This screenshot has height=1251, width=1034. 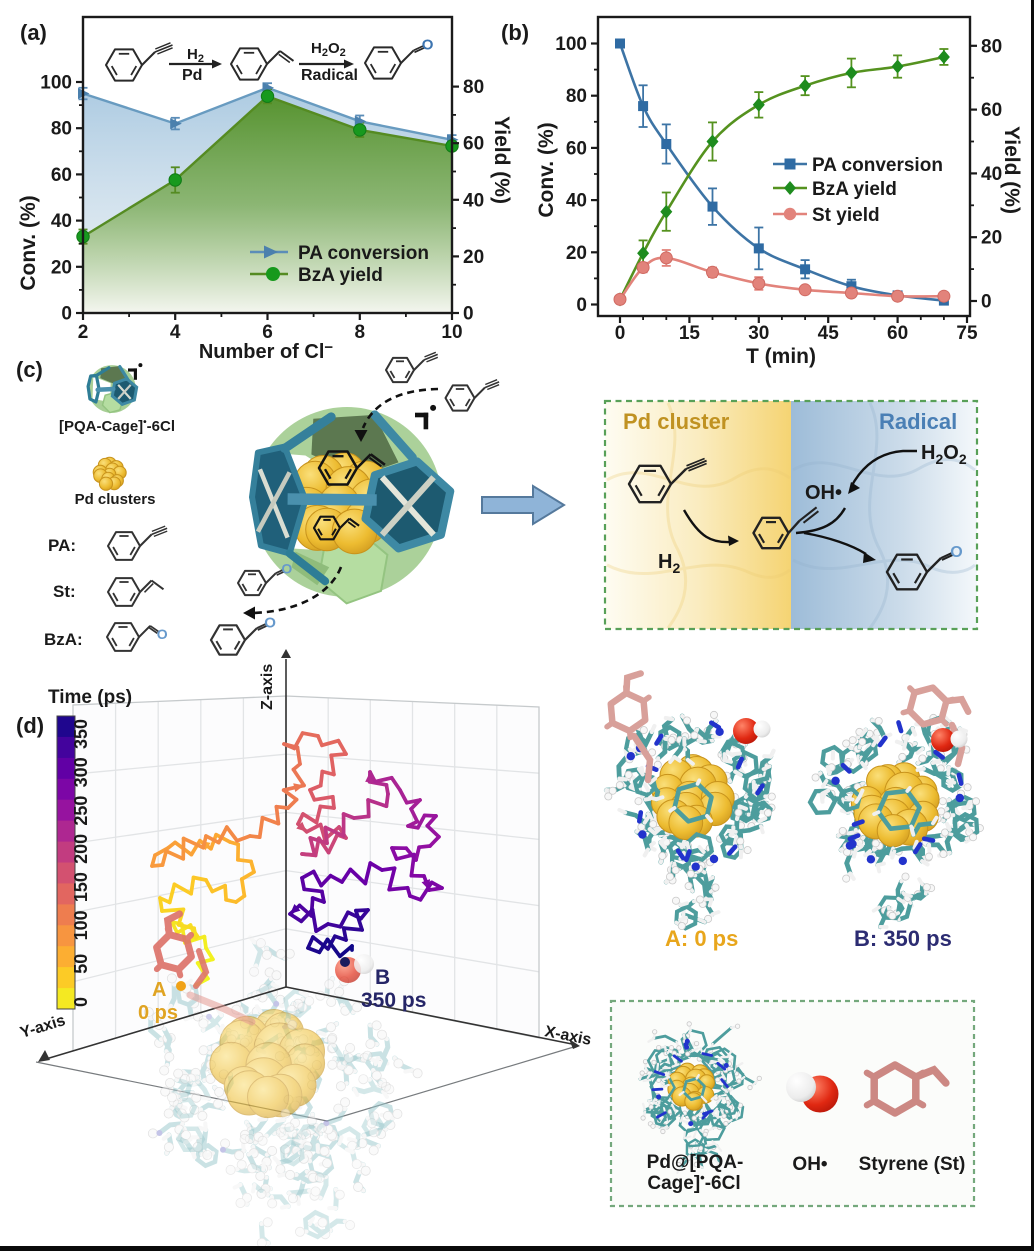 I want to click on svg-text: 4, so click(x=175, y=332).